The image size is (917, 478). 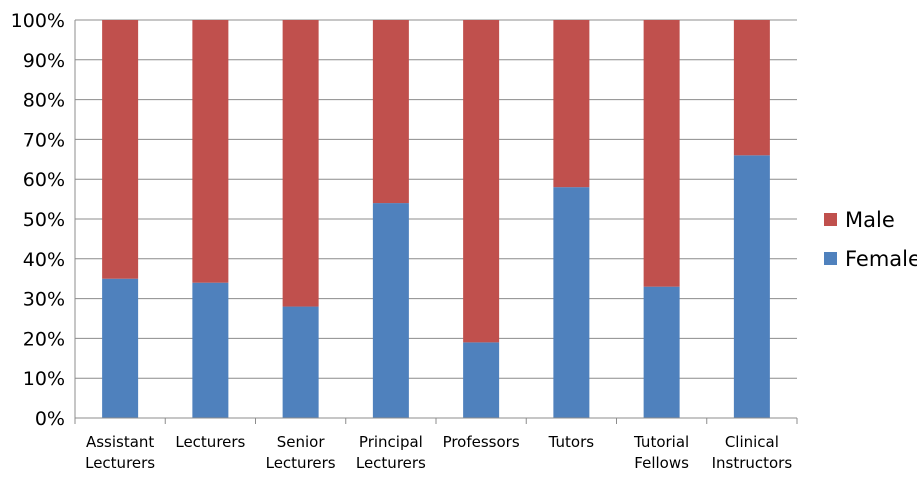 I want to click on y-tick-label: 30%, so click(x=44, y=300).